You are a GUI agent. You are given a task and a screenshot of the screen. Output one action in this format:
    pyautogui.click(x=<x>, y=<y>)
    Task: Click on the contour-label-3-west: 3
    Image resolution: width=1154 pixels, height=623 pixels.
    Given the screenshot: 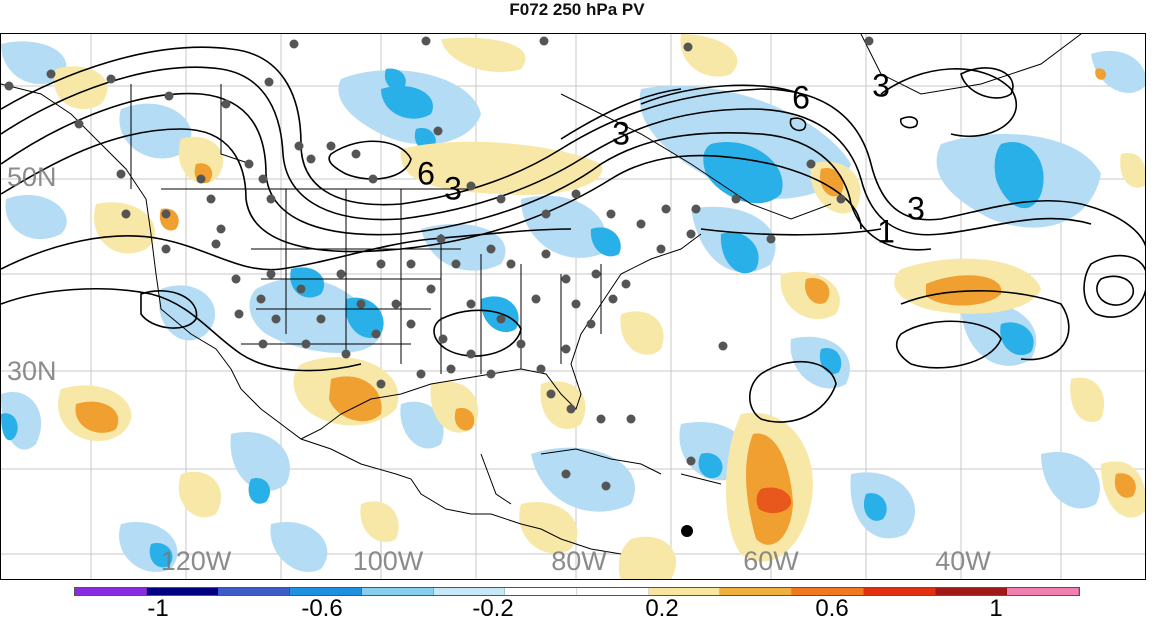 What is the action you would take?
    pyautogui.click(x=453, y=188)
    